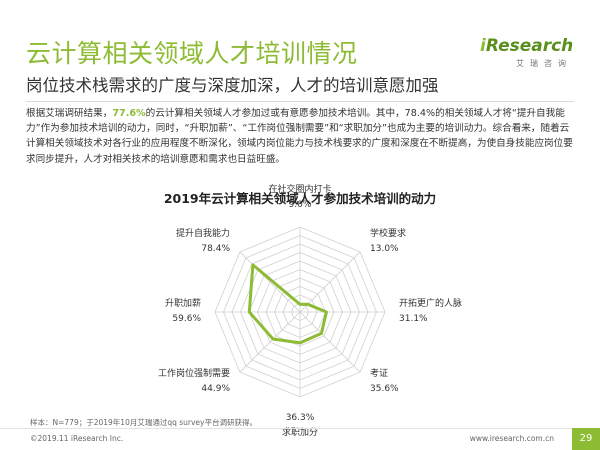 This screenshot has width=600, height=450. I want to click on category-label: 升职加薪, so click(182, 304).